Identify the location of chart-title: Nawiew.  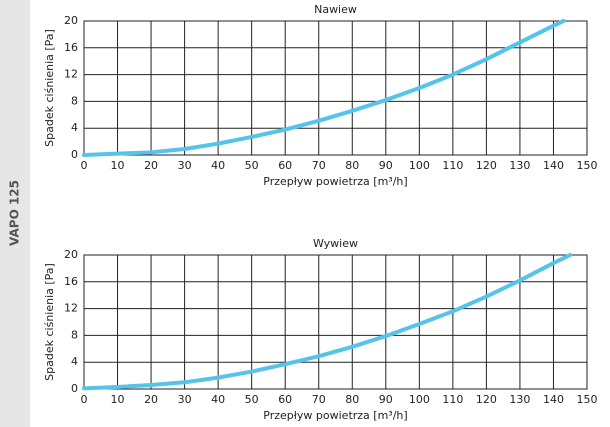
(335, 9).